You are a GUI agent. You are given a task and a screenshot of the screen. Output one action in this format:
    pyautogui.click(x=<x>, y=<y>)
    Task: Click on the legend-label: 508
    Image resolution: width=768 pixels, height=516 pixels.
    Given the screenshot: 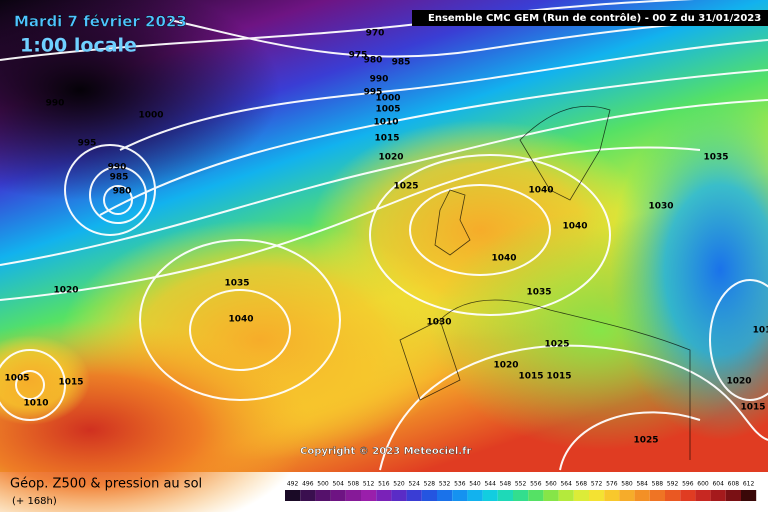 What is the action you would take?
    pyautogui.click(x=354, y=484)
    